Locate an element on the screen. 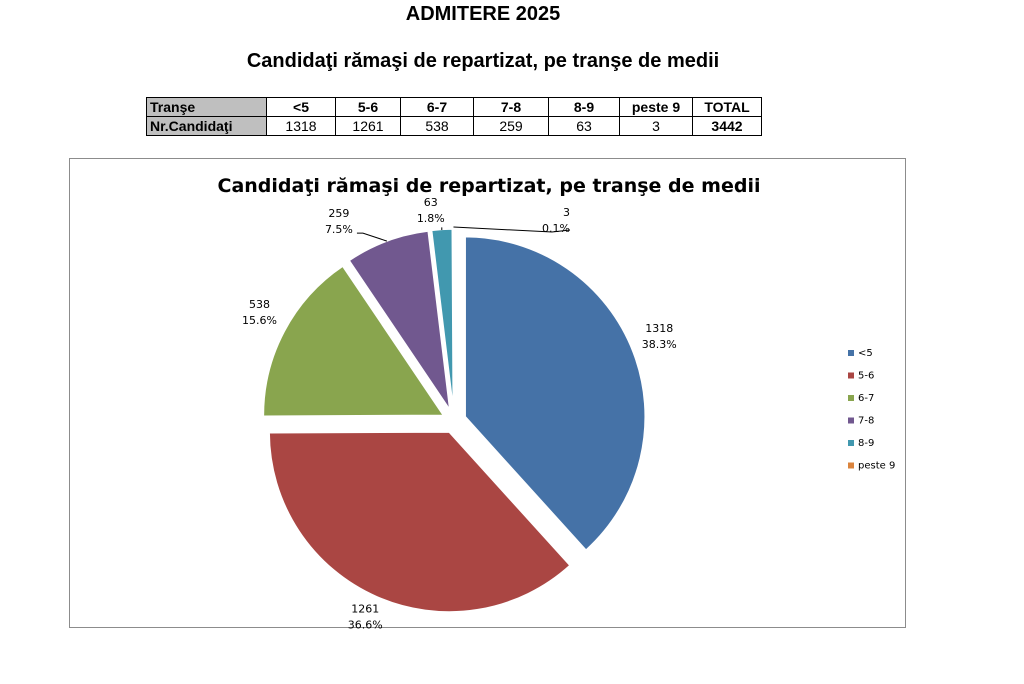 Image resolution: width=1024 pixels, height=684 pixels. data-label-value: 3 is located at coordinates (566, 212).